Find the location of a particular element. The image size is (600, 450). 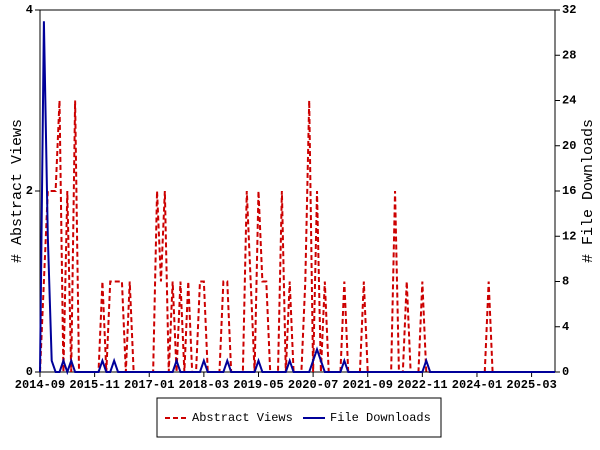

x-tick-label: 2015-11 is located at coordinates (94, 385).